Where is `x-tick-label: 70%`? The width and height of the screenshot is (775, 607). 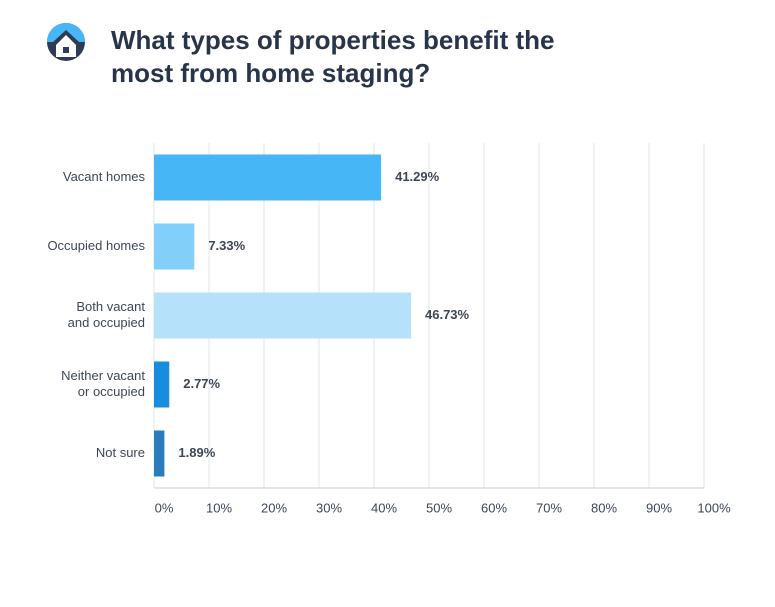 x-tick-label: 70% is located at coordinates (549, 507).